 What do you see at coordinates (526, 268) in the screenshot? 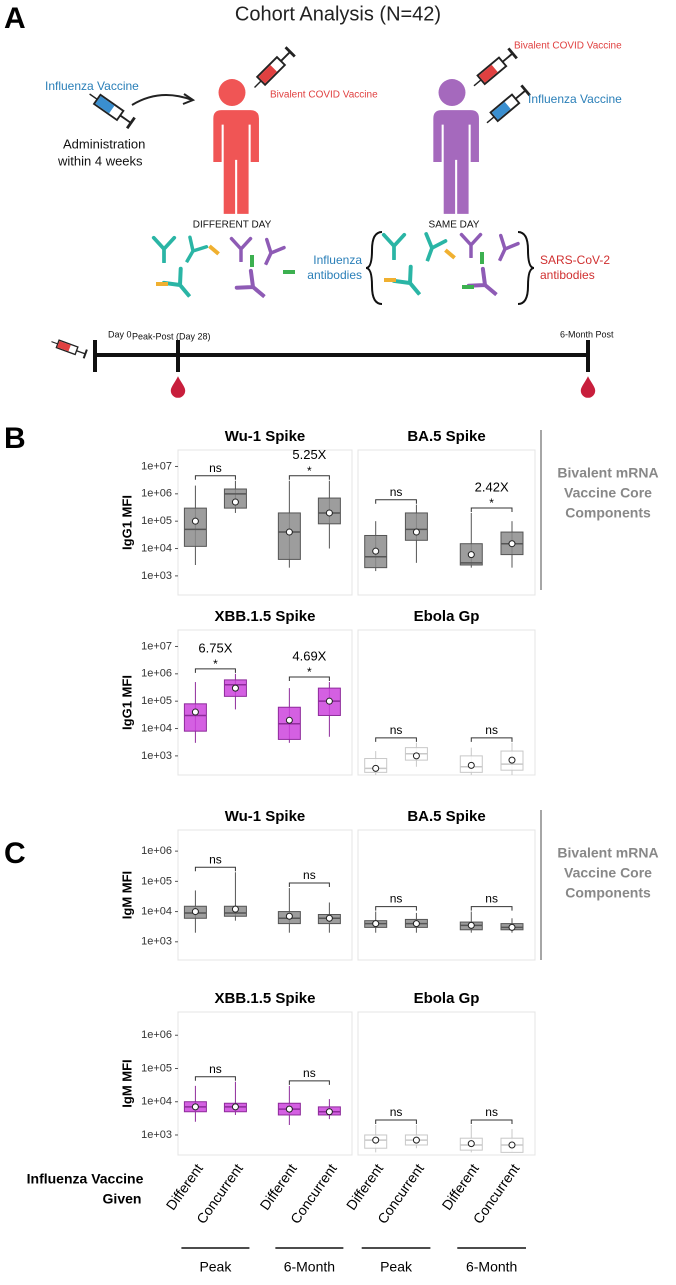
I see `brace` at bounding box center [526, 268].